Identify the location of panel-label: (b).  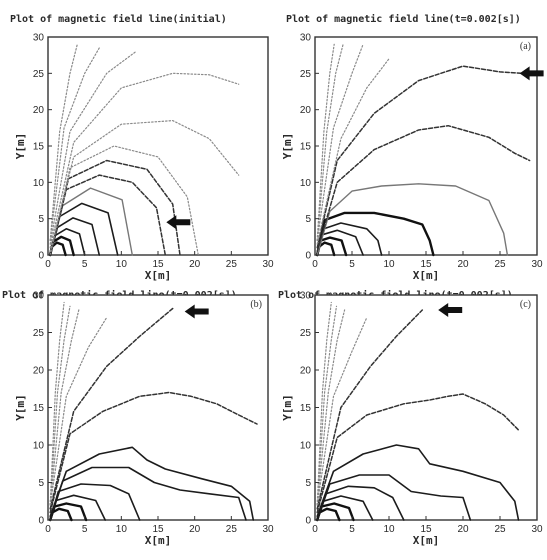
(256, 304).